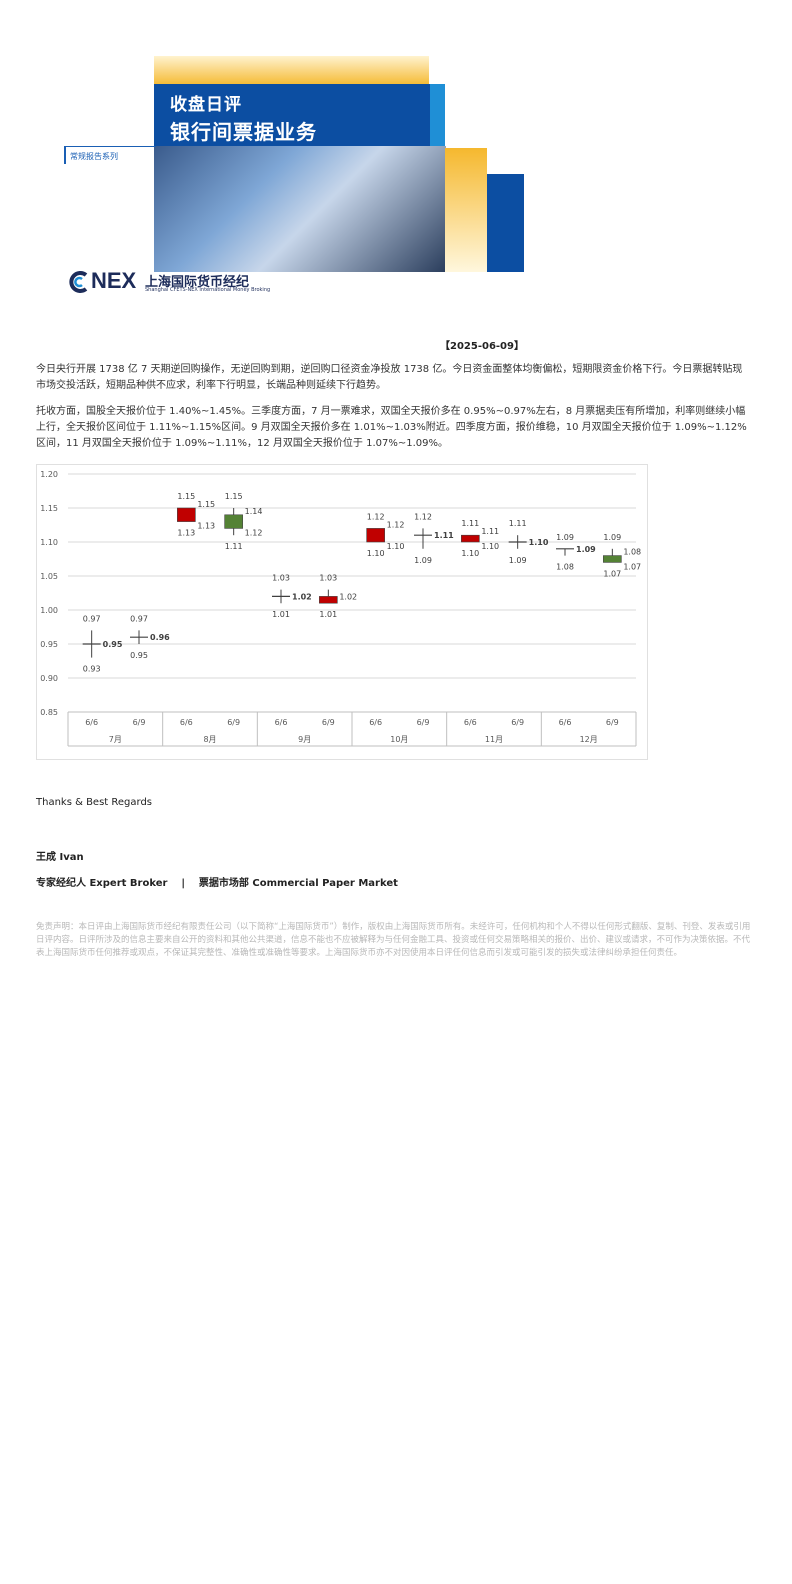 The width and height of the screenshot is (792, 1584). Describe the element at coordinates (197, 282) in the screenshot. I see `logo-cn: 上海国际货币经纪` at that location.